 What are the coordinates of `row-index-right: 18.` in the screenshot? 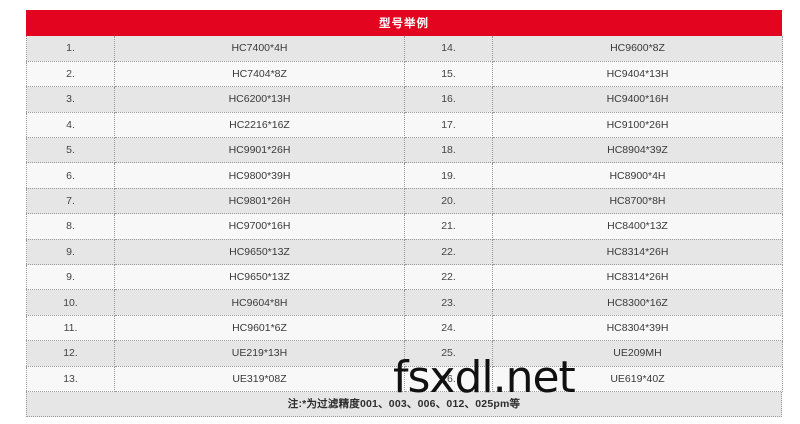 It's located at (448, 150).